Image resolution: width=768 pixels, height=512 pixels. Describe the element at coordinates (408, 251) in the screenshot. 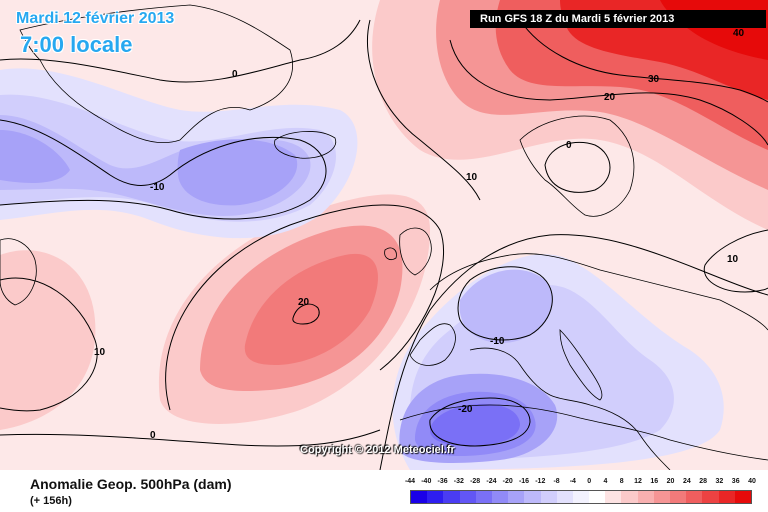

I see `uk-coast` at that location.